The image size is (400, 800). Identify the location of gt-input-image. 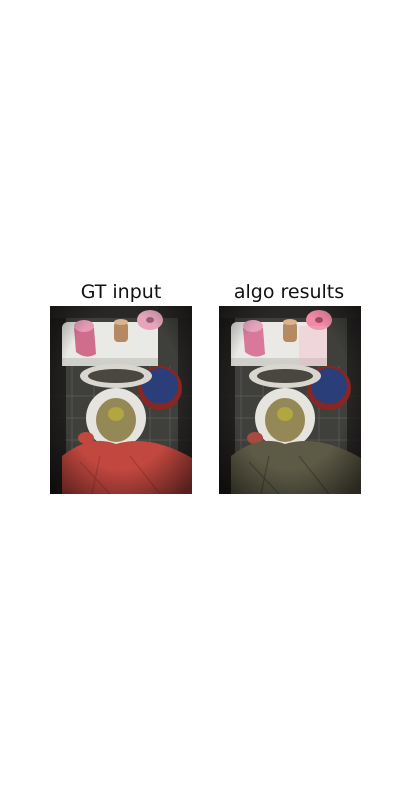
(121, 400).